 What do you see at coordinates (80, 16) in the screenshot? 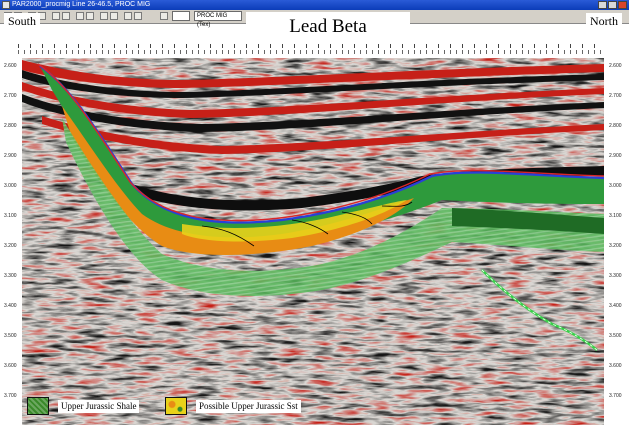
I see `measure-icon` at bounding box center [80, 16].